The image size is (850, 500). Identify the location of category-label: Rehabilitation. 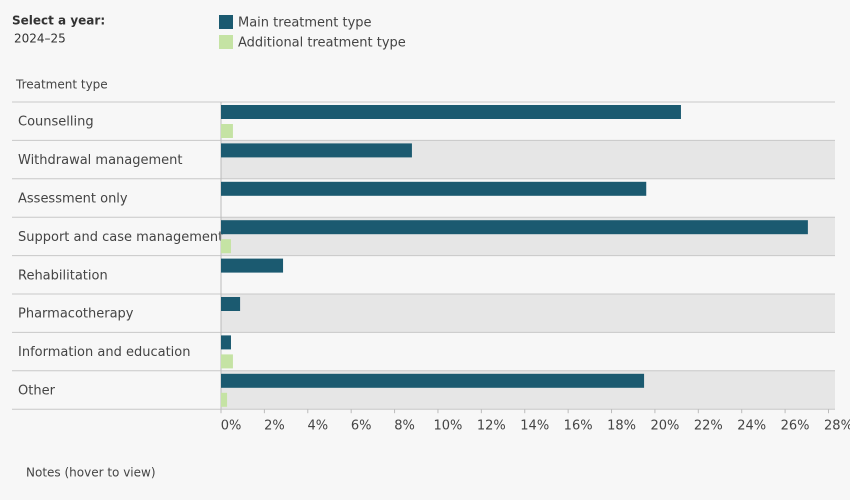
(63, 275).